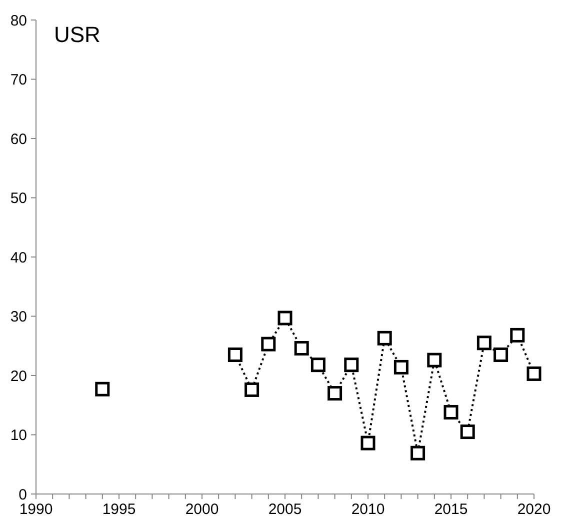 The width and height of the screenshot is (563, 532). Describe the element at coordinates (18, 317) in the screenshot. I see `y-tick-label: 30` at that location.